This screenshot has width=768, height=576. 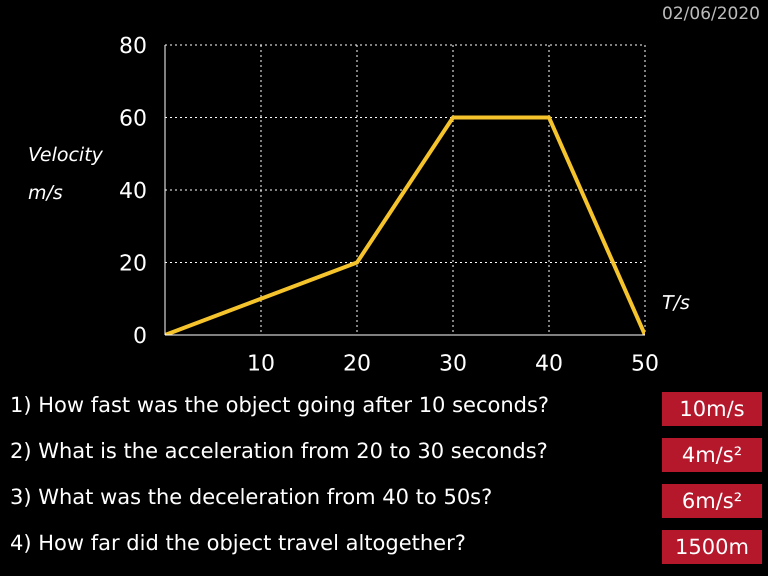 What do you see at coordinates (453, 364) in the screenshot?
I see `x-tick-label: 30` at bounding box center [453, 364].